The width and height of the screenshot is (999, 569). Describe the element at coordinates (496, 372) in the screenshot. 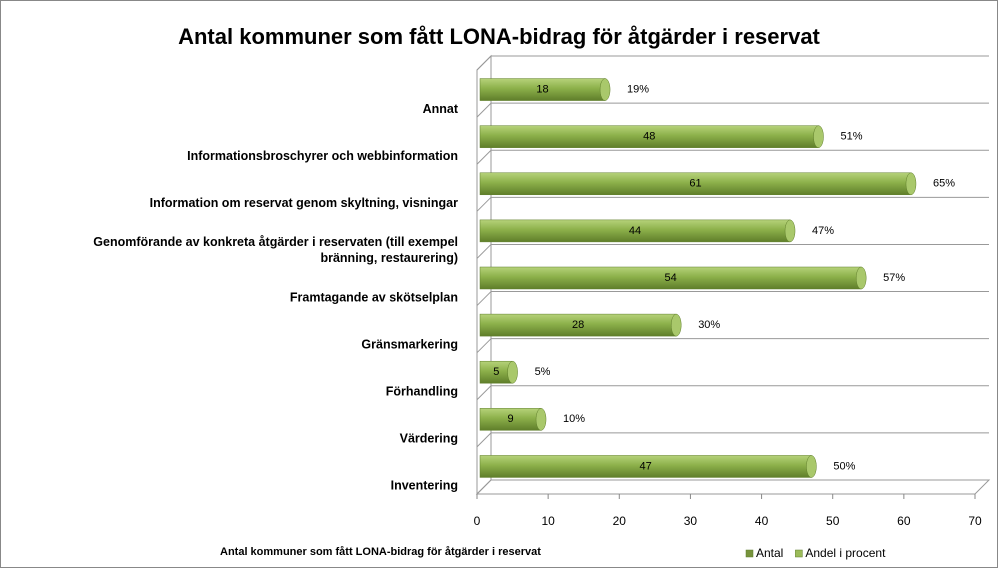

I see `data-label: 5` at that location.